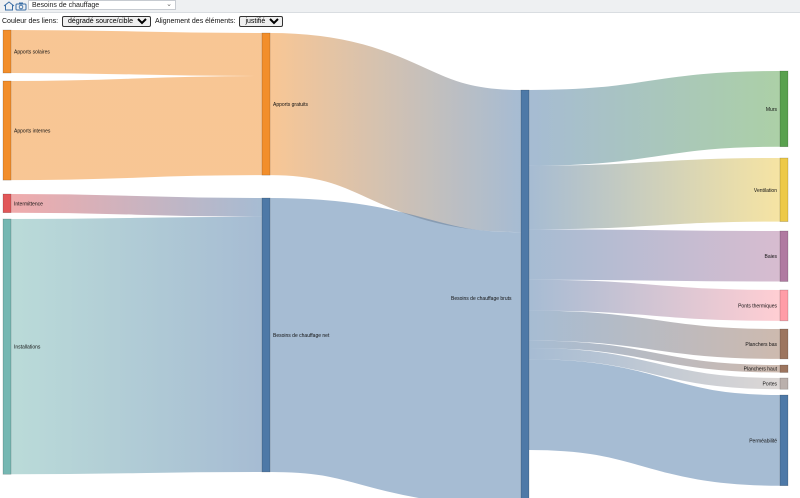 The width and height of the screenshot is (800, 498). What do you see at coordinates (291, 105) in the screenshot?
I see `label-apports_gratuits: Apports gratuits` at bounding box center [291, 105].